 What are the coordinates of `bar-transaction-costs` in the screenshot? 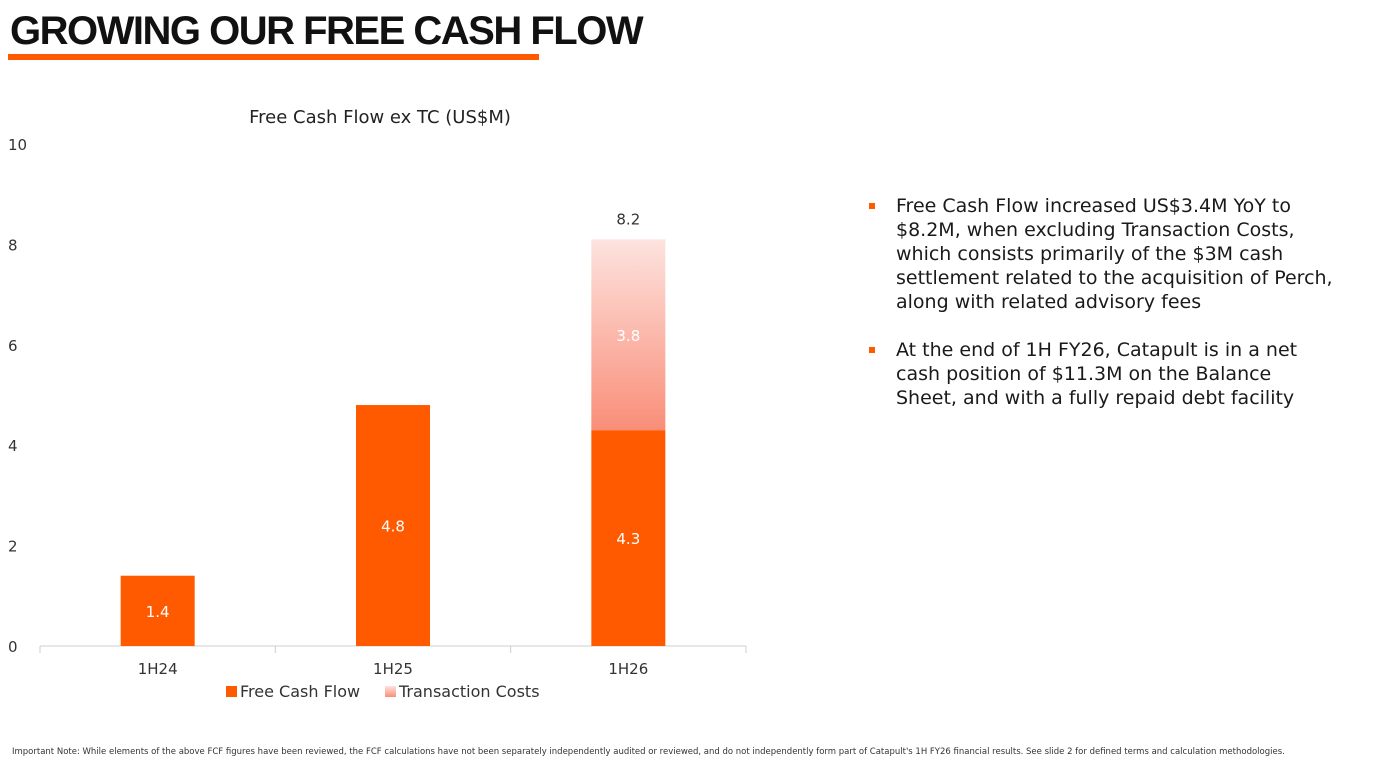 It's located at (628, 335).